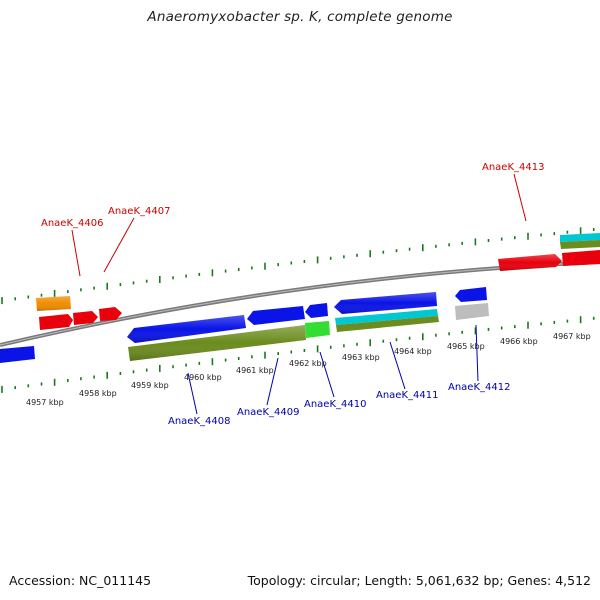 The width and height of the screenshot is (600, 600). What do you see at coordinates (308, 363) in the screenshot?
I see `tick-label-4962: 4962 kbp` at bounding box center [308, 363].